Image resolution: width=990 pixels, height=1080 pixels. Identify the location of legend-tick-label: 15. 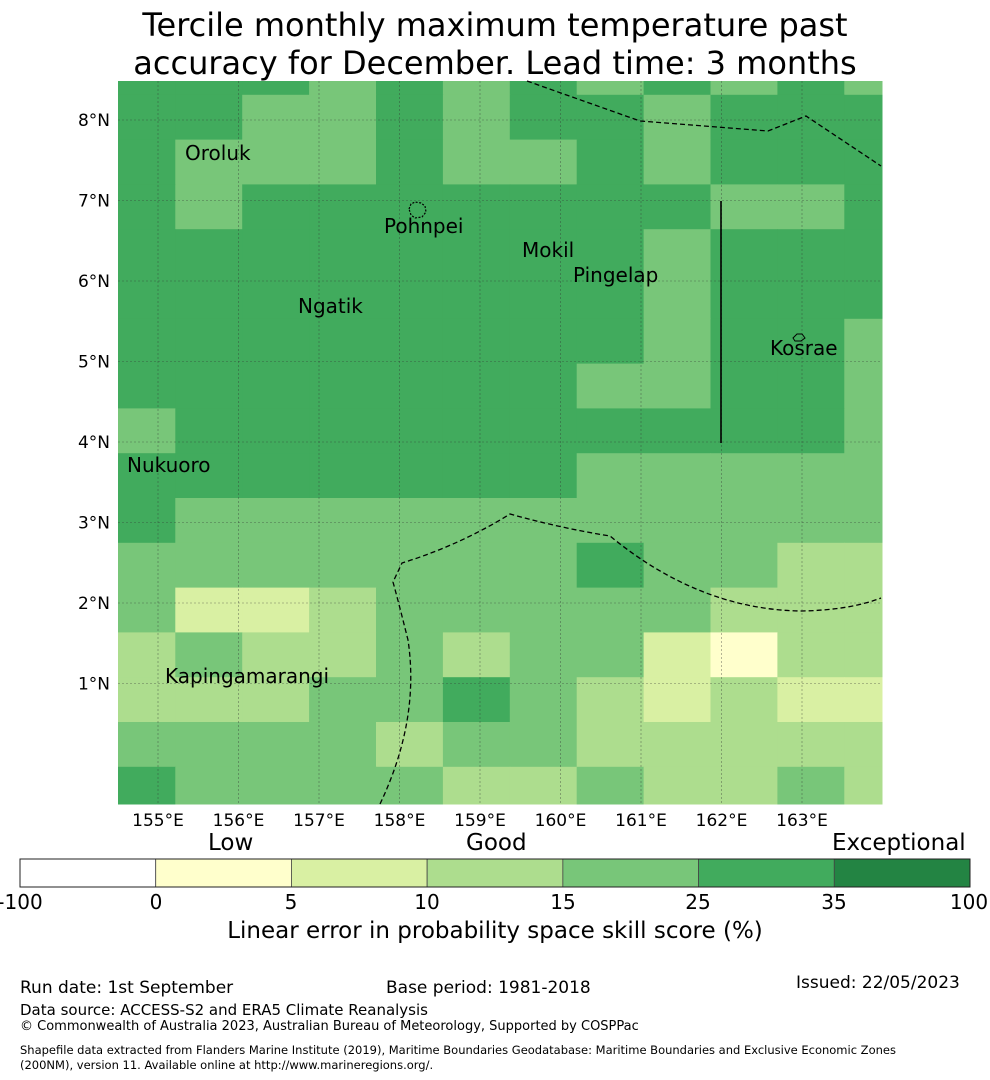
(563, 902).